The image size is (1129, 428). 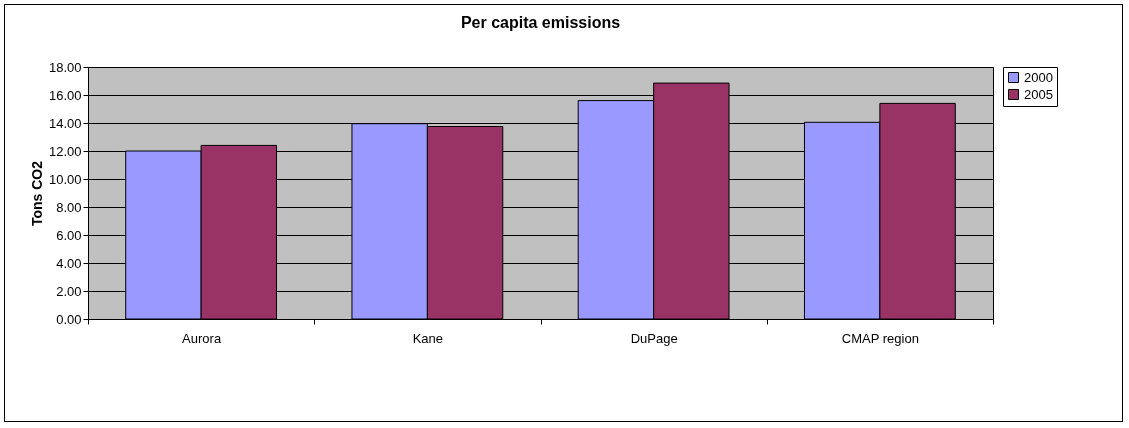 What do you see at coordinates (65, 151) in the screenshot?
I see `y-tick-label: 12.00` at bounding box center [65, 151].